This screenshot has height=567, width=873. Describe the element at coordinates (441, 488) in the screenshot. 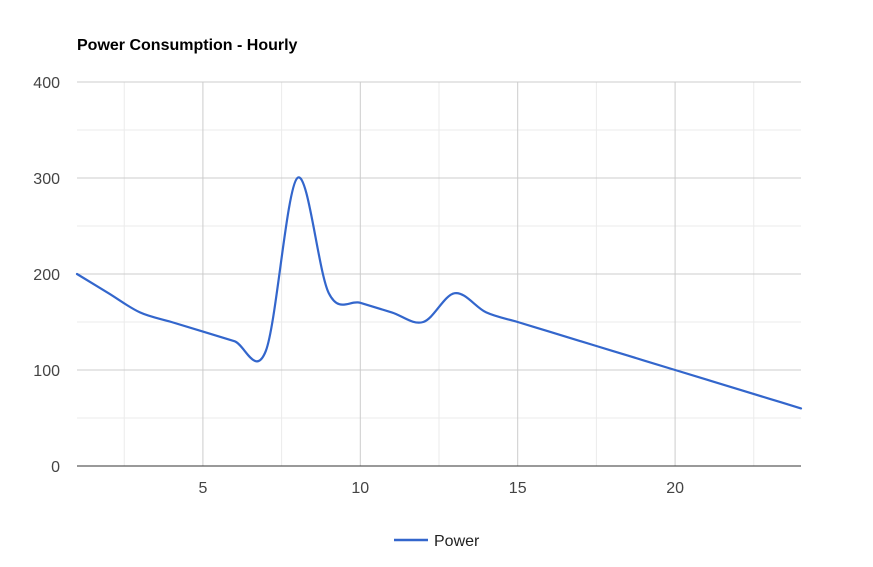

I see `x-axis-ticks: 5 10 15 20` at that location.